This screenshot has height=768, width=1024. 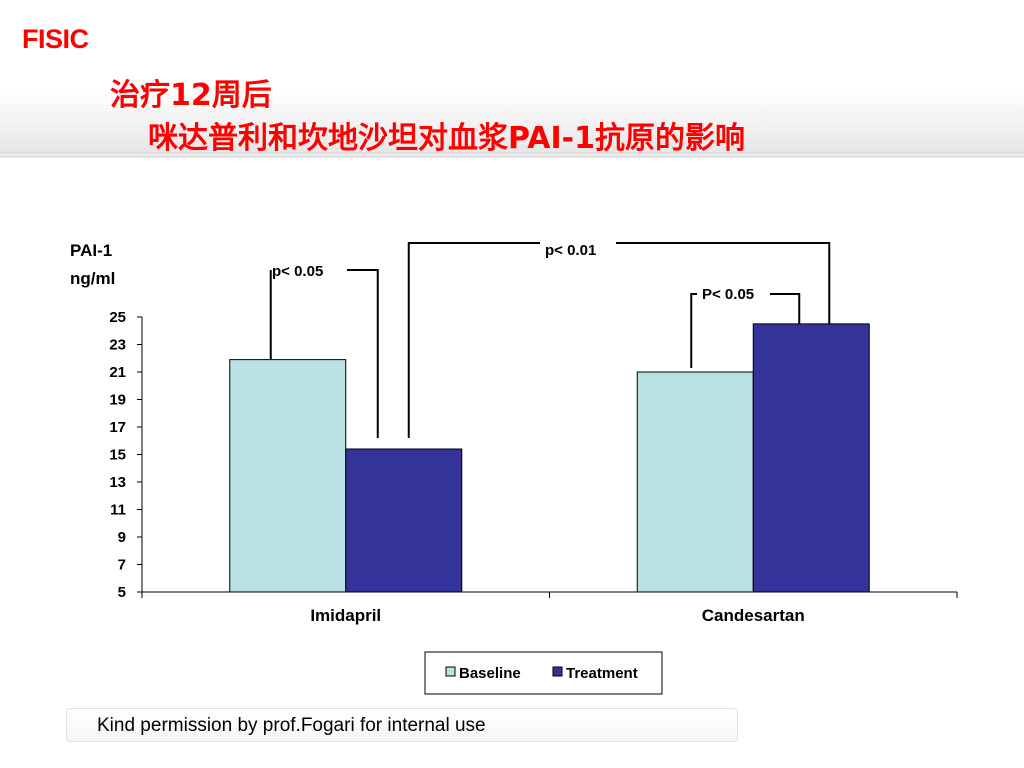 I want to click on bracket-candesartan-right, so click(x=785, y=308).